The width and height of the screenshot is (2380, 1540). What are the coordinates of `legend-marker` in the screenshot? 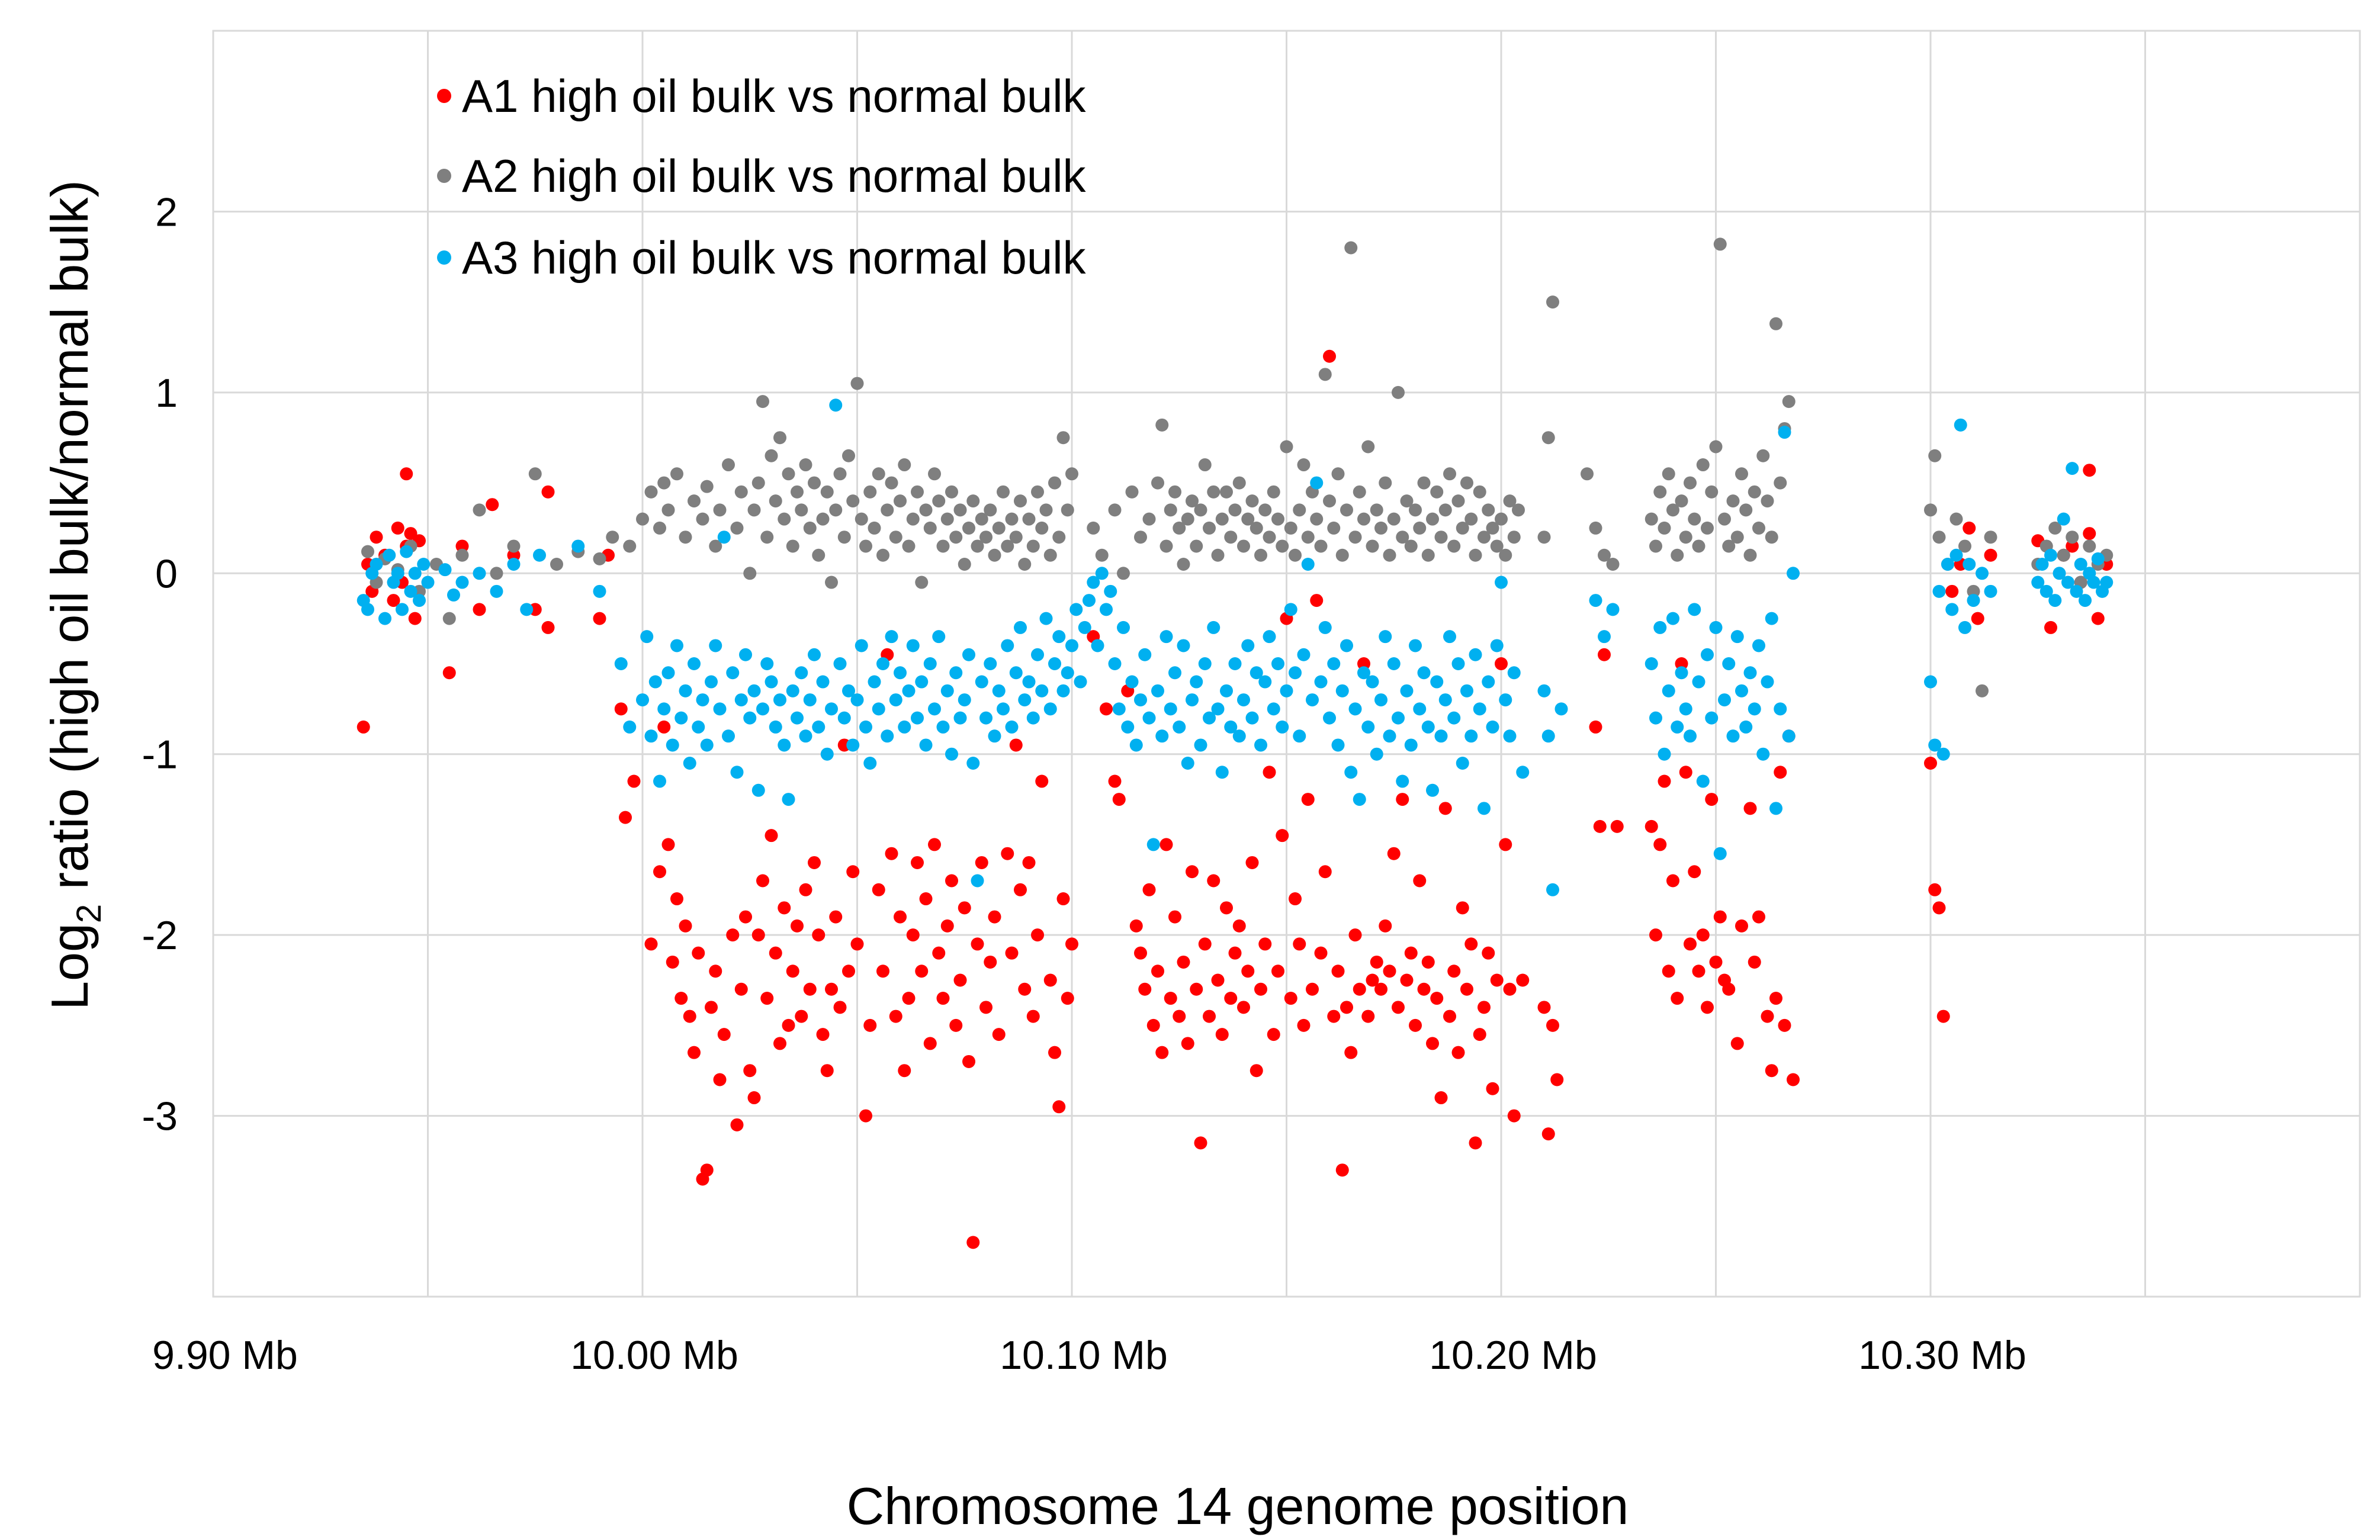 It's located at (444, 96).